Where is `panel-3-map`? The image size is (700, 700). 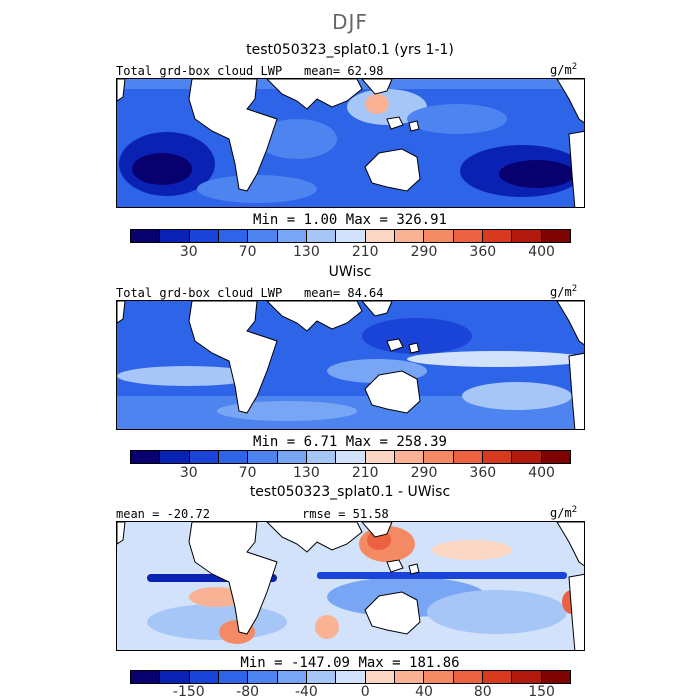 panel-3-map is located at coordinates (350, 586).